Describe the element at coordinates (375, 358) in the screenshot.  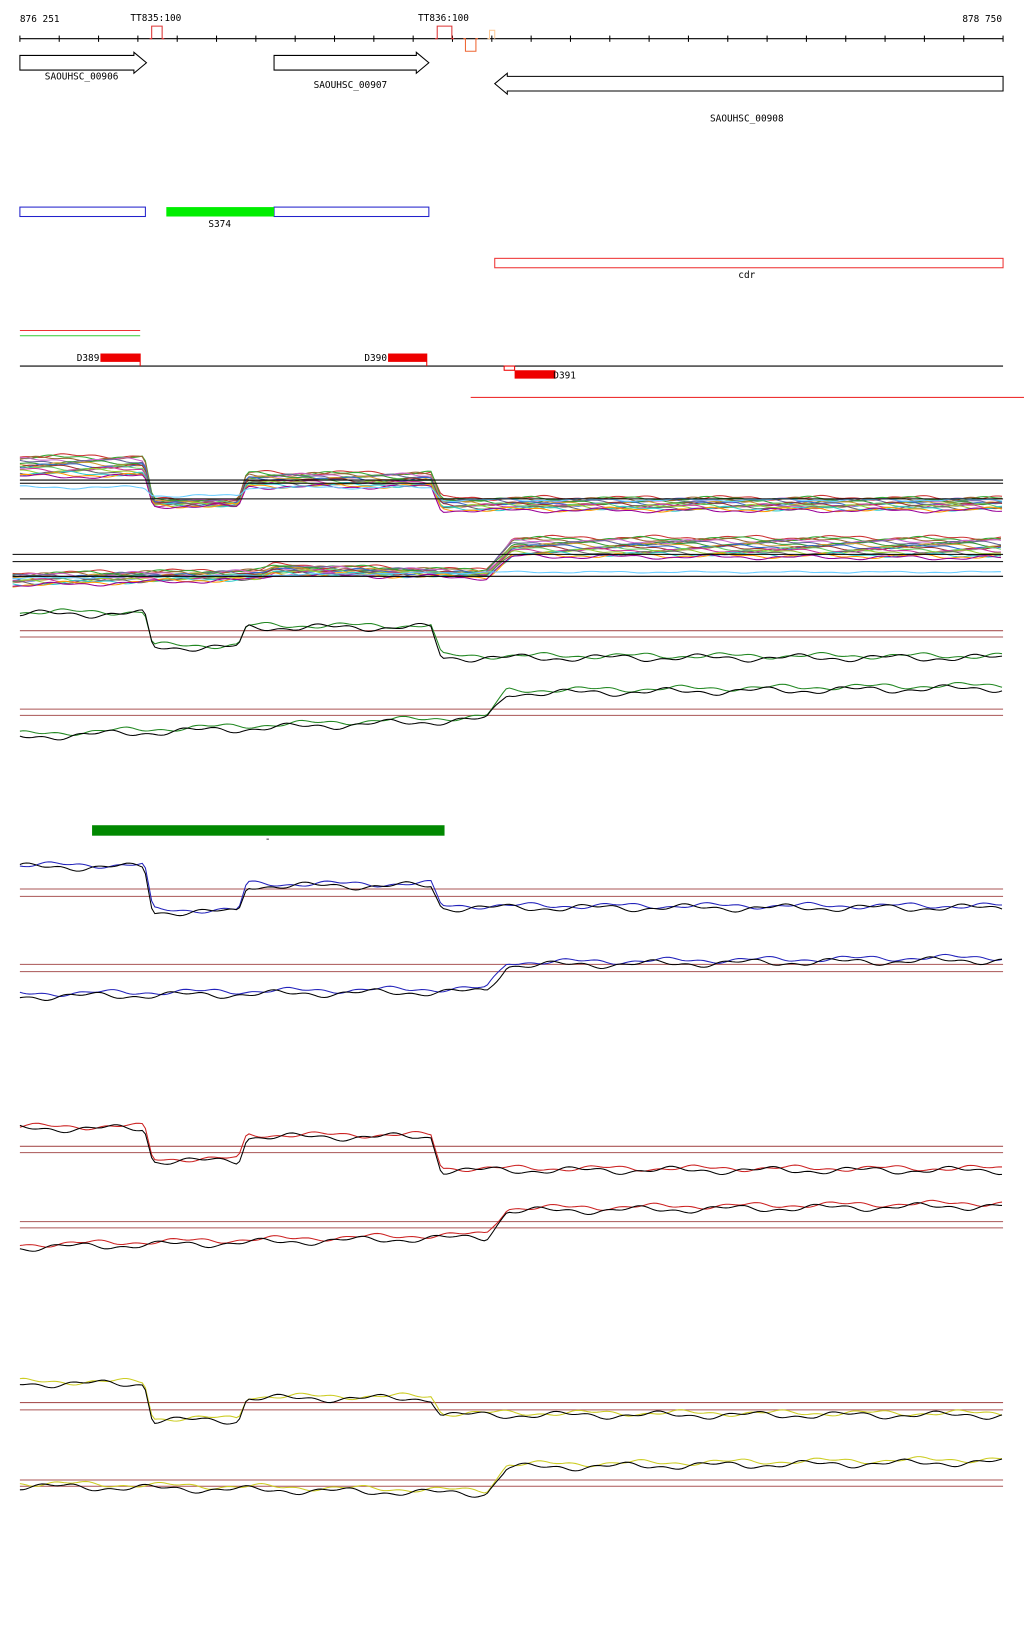
I see `d-label: D390` at that location.